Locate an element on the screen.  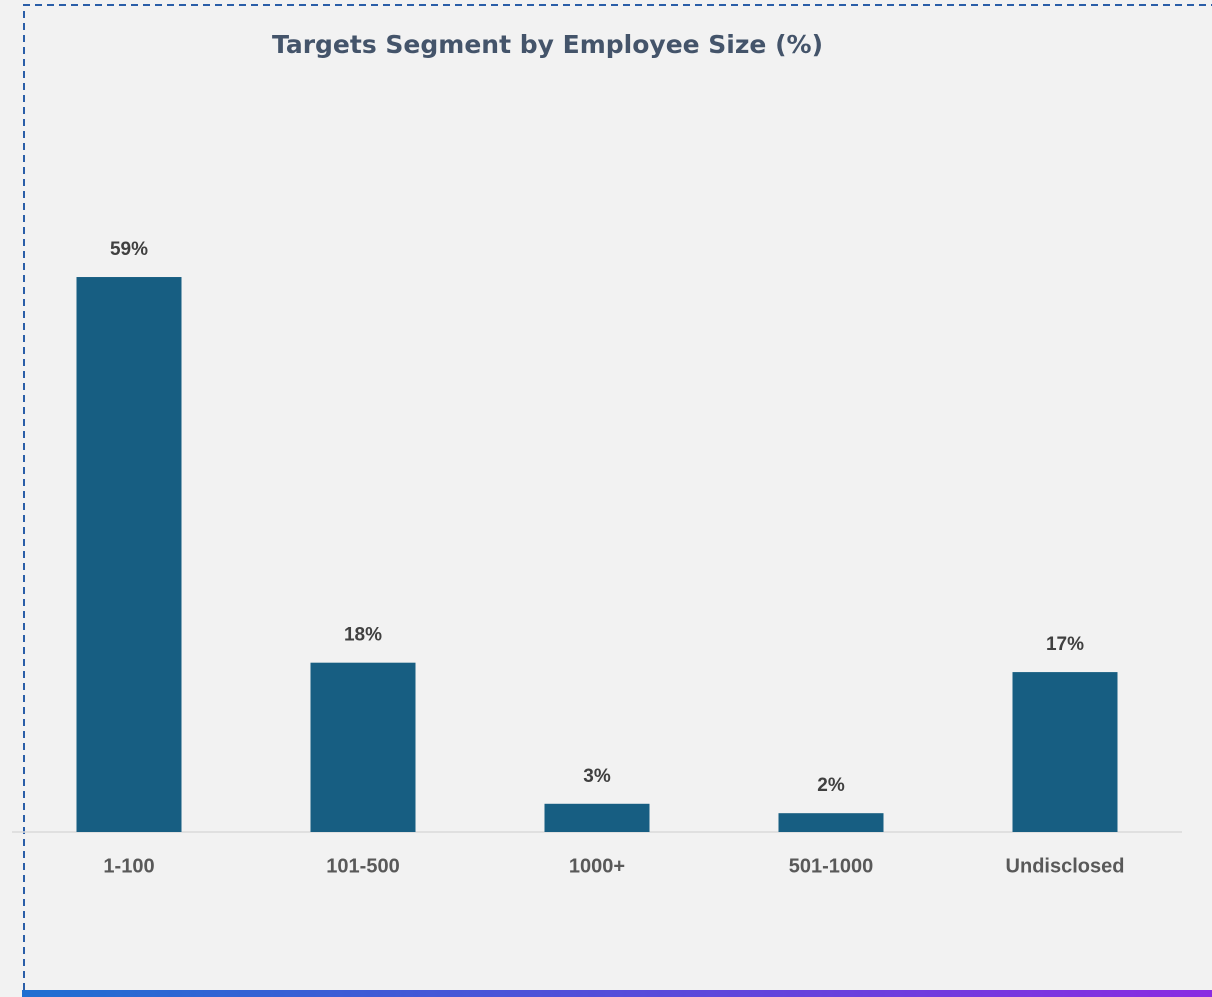
data-label: 59% is located at coordinates (129, 249).